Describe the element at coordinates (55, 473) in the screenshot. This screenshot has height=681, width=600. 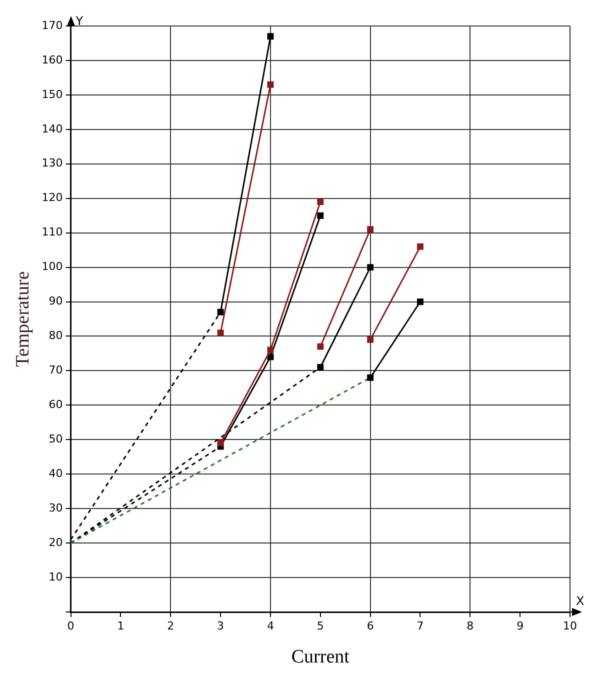
I see `y-tick-label: 40` at that location.